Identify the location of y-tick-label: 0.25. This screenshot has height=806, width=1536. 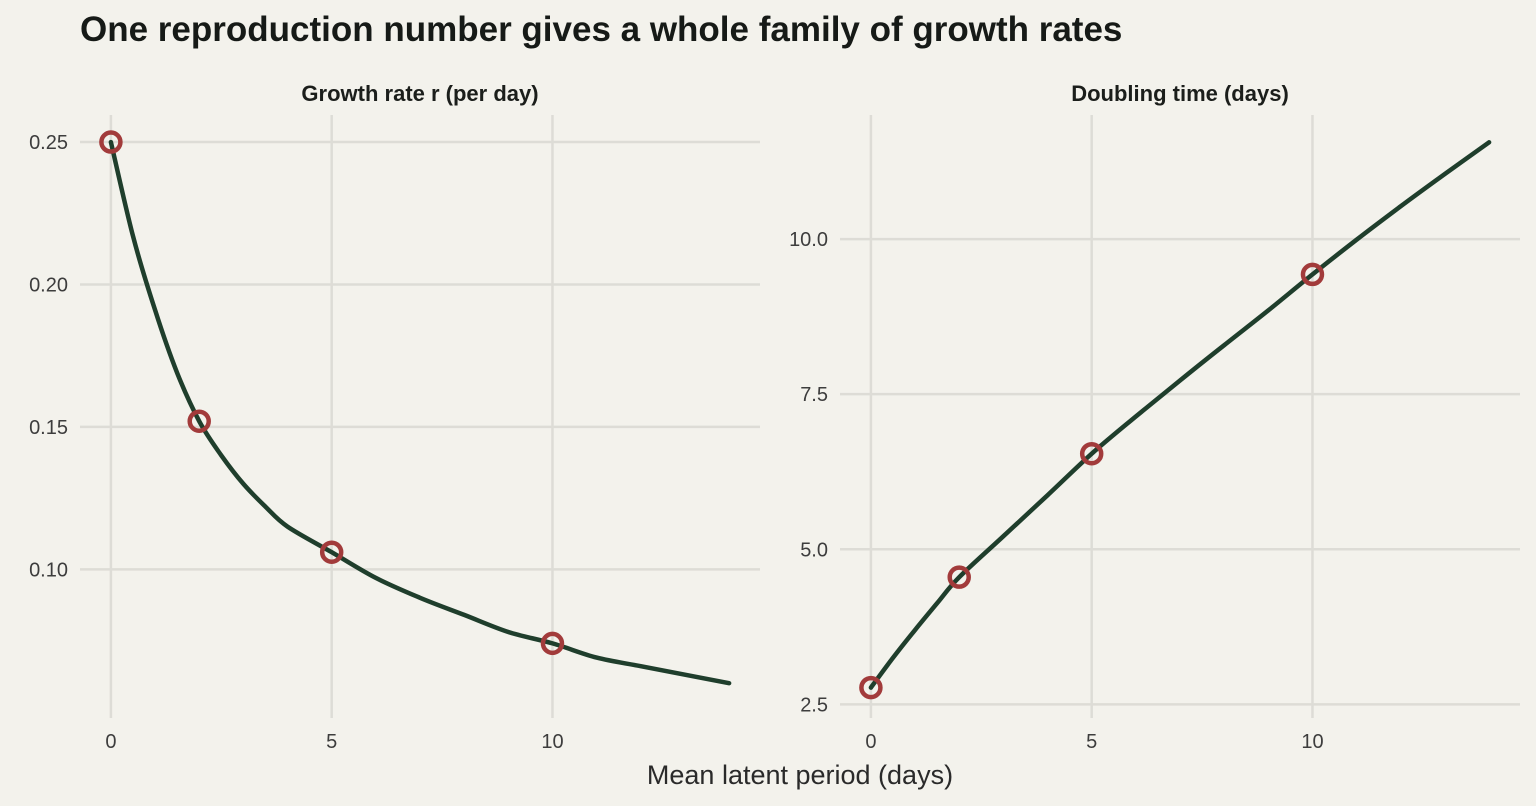
(48, 143).